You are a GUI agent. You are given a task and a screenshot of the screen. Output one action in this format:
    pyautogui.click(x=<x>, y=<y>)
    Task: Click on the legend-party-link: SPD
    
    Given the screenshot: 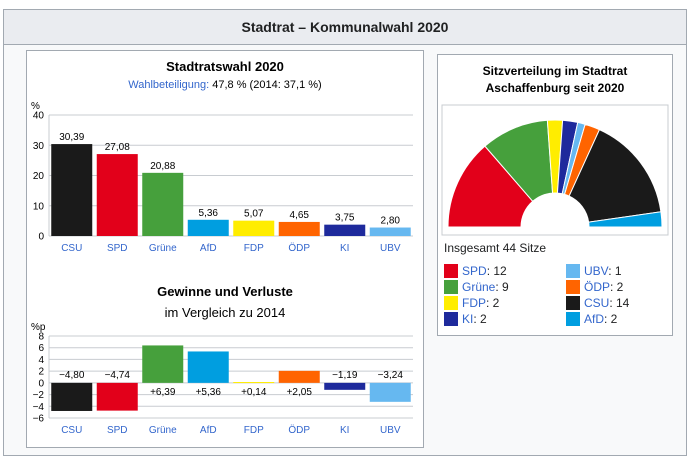 What is the action you would take?
    pyautogui.click(x=474, y=271)
    